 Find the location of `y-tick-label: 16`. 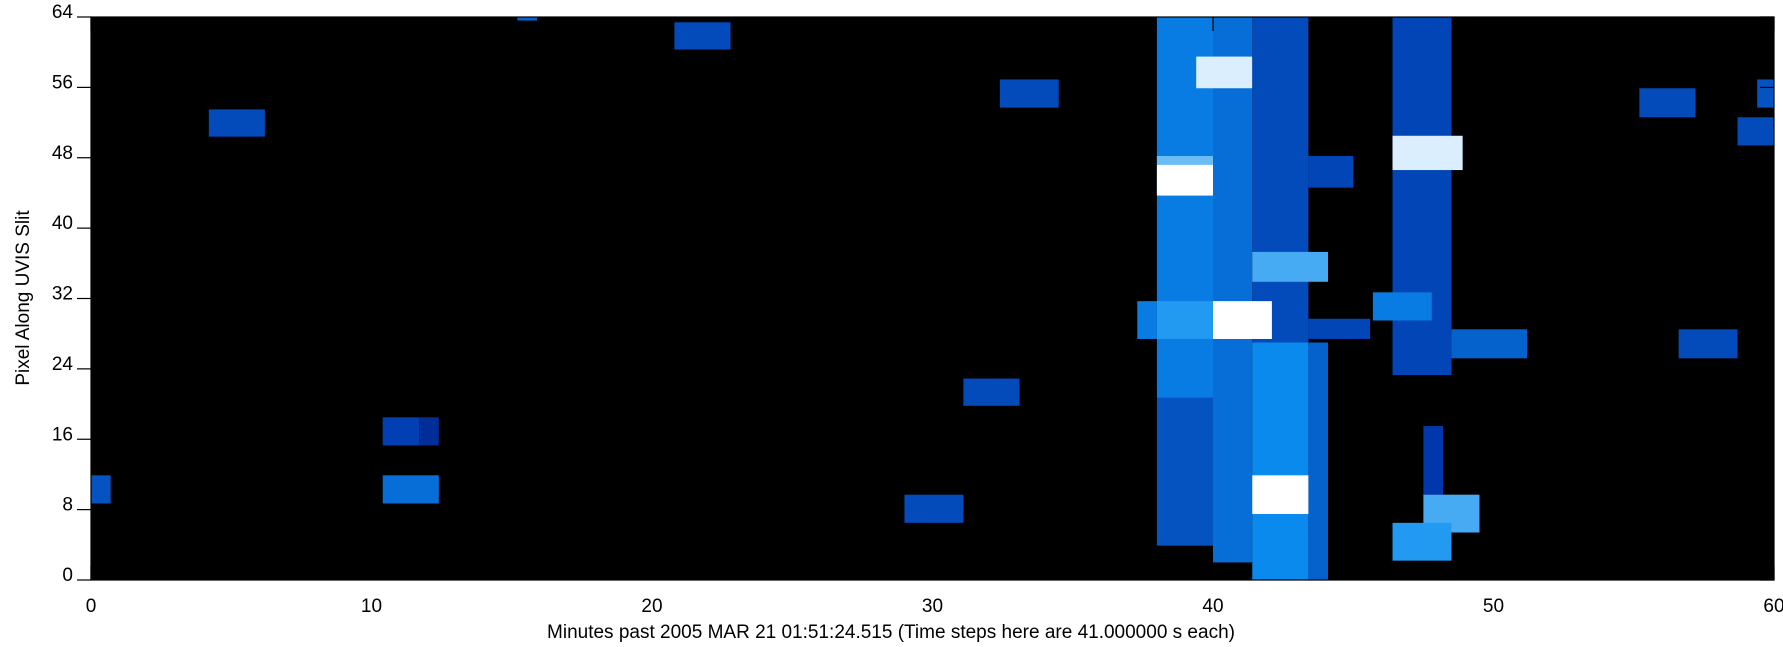

y-tick-label: 16 is located at coordinates (62, 434).